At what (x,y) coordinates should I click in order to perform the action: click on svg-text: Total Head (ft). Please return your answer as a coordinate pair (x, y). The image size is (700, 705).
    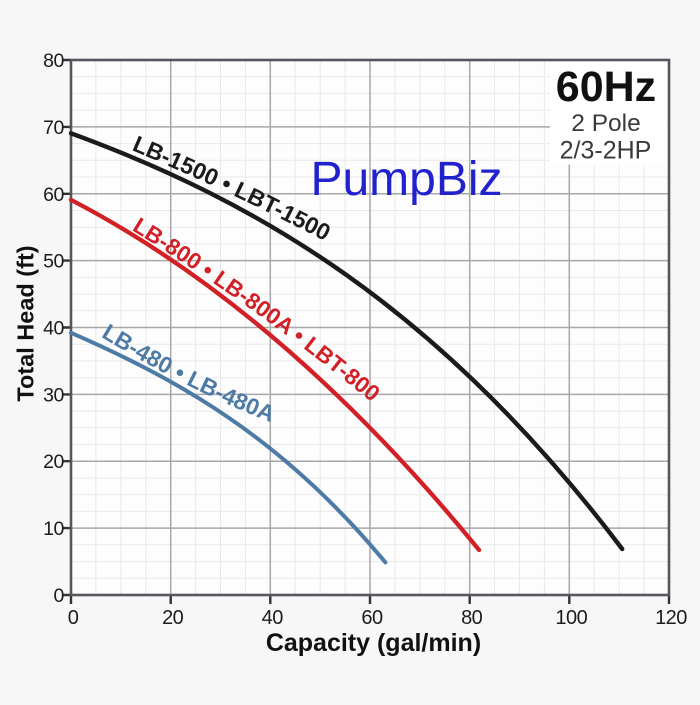
    Looking at the image, I should click on (26, 323).